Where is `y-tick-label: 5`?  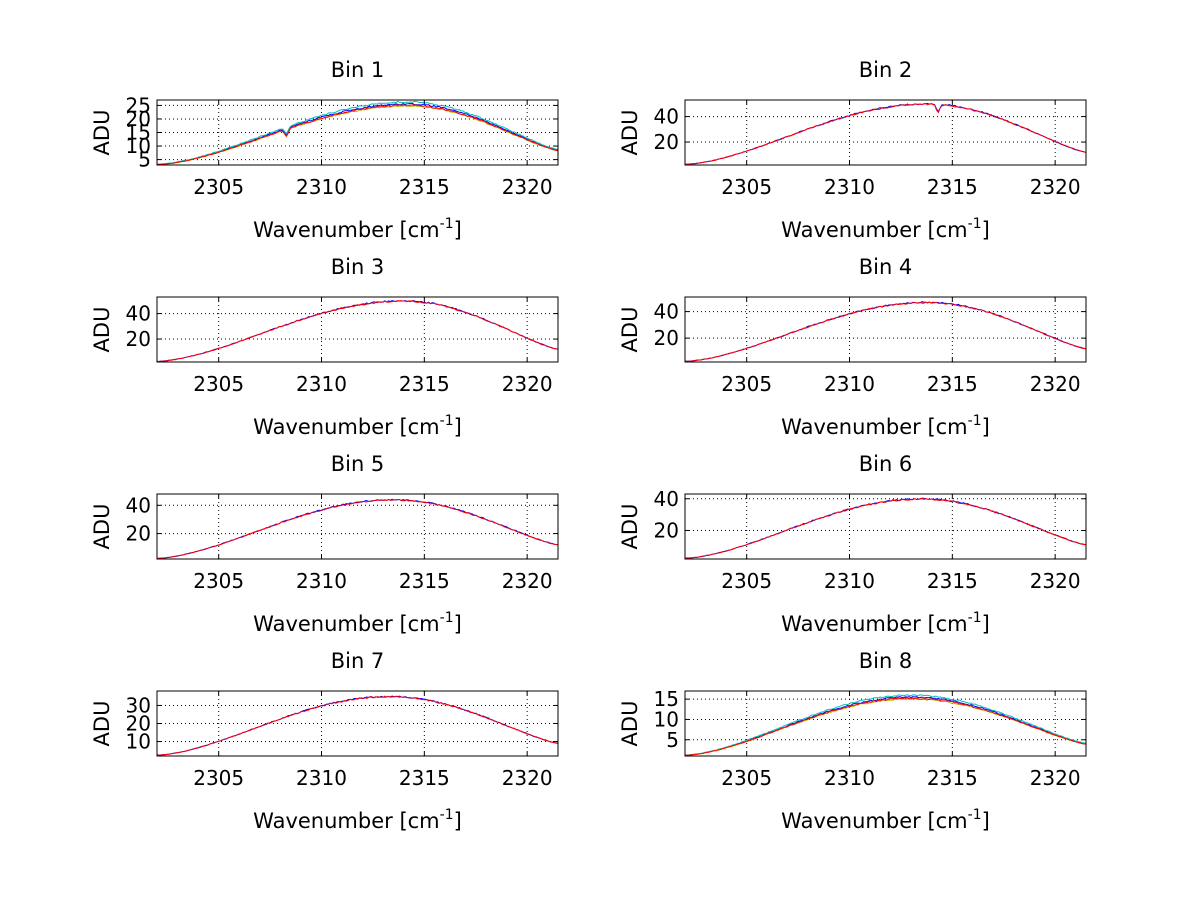
y-tick-label: 5 is located at coordinates (144, 160).